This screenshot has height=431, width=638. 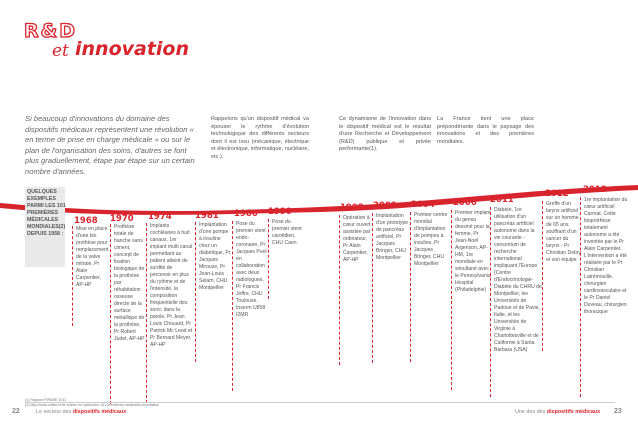 What do you see at coordinates (320, 402) in the screenshot?
I see `footer-divider` at bounding box center [320, 402].